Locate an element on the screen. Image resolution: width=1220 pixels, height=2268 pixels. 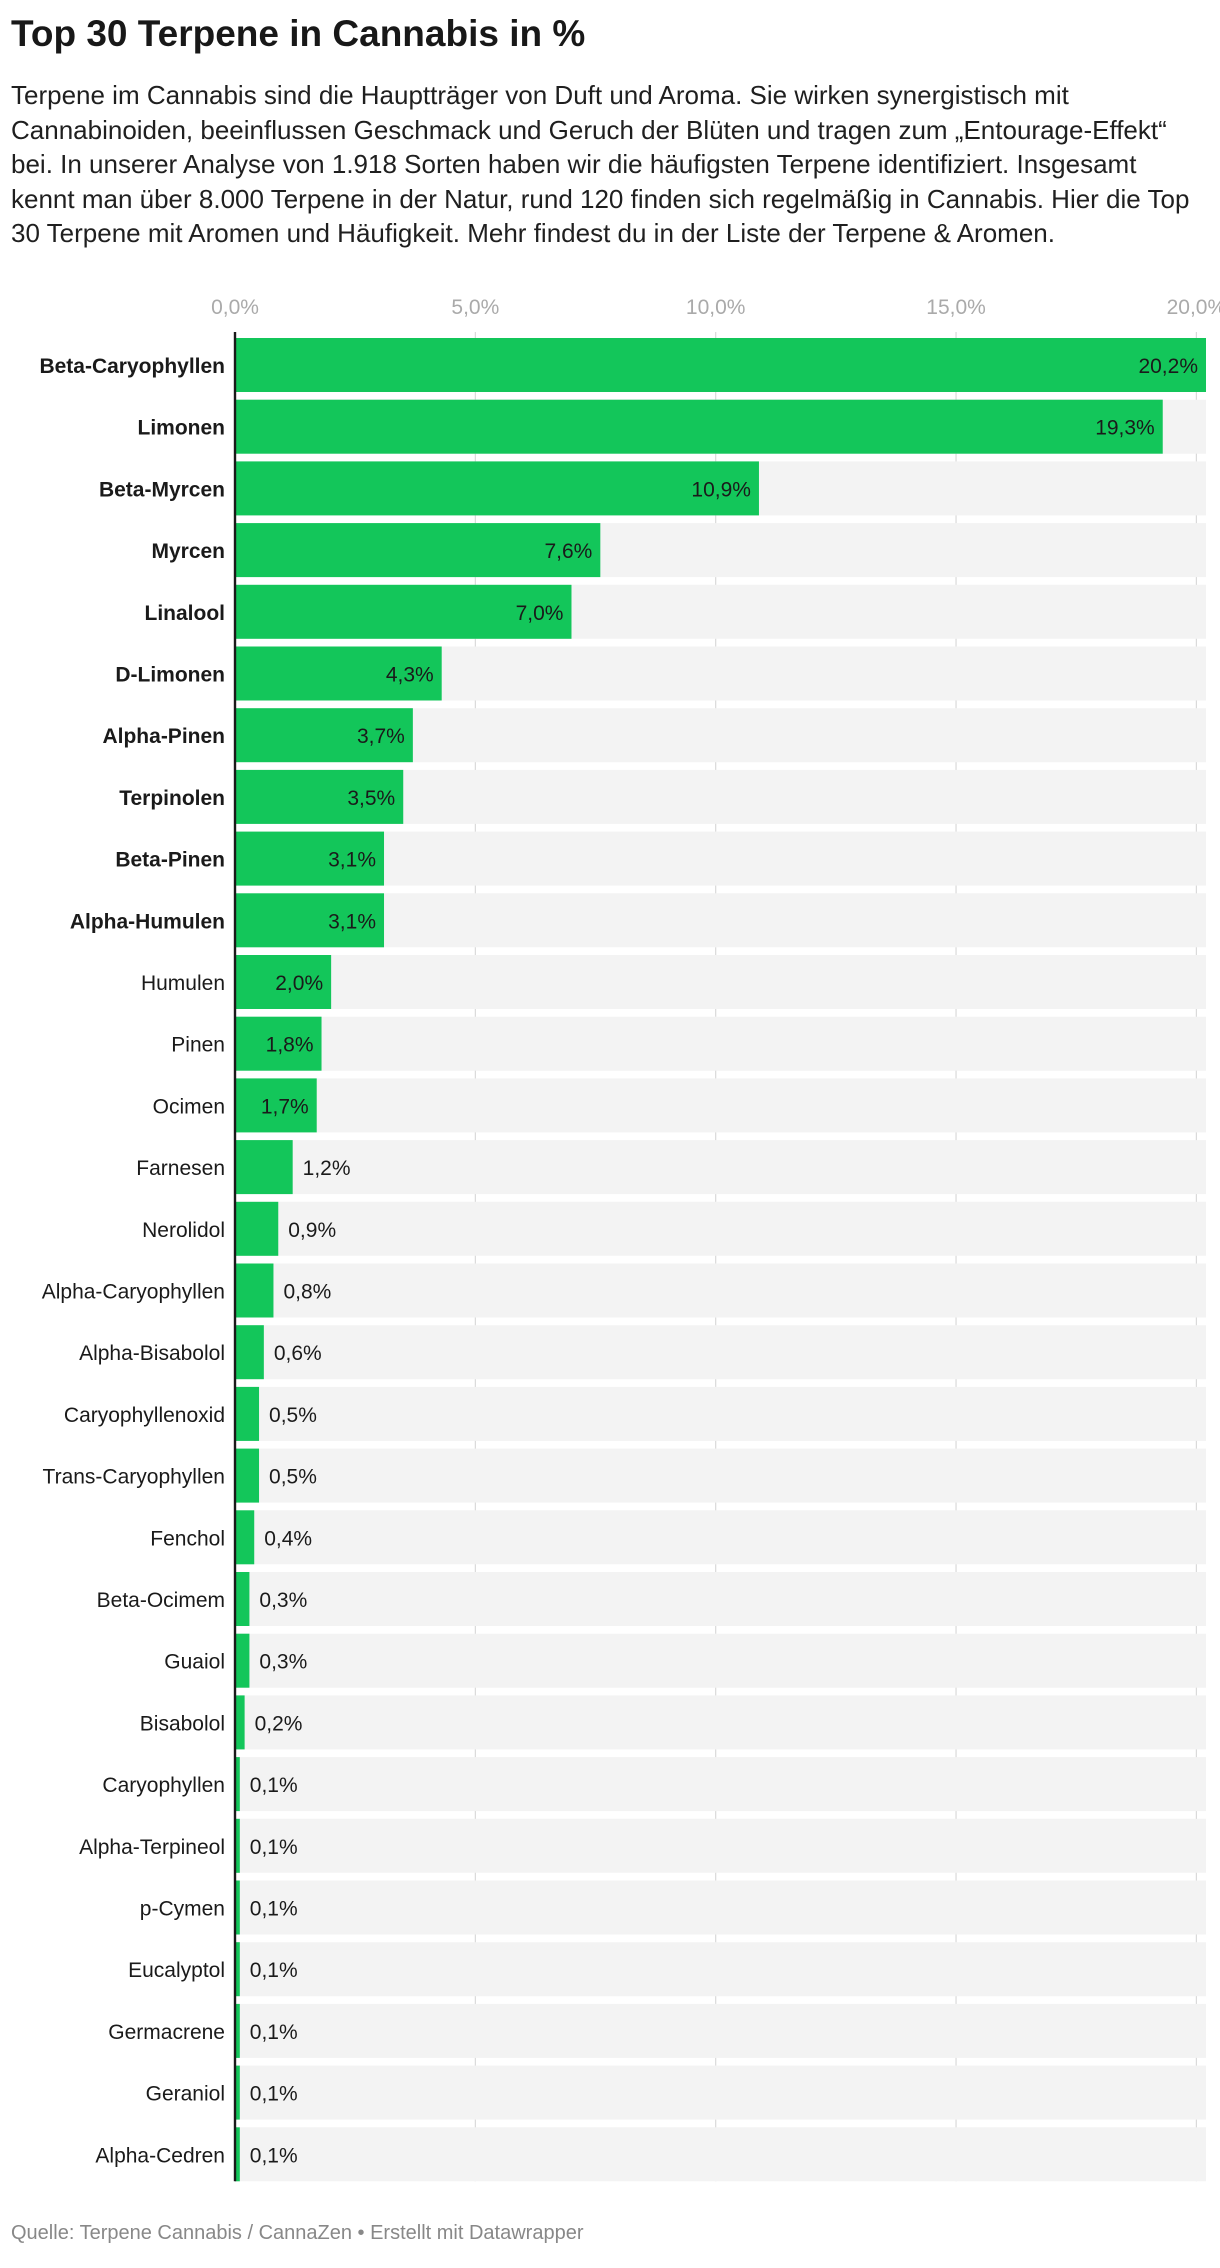
value-label: 1,7% is located at coordinates (285, 1106).